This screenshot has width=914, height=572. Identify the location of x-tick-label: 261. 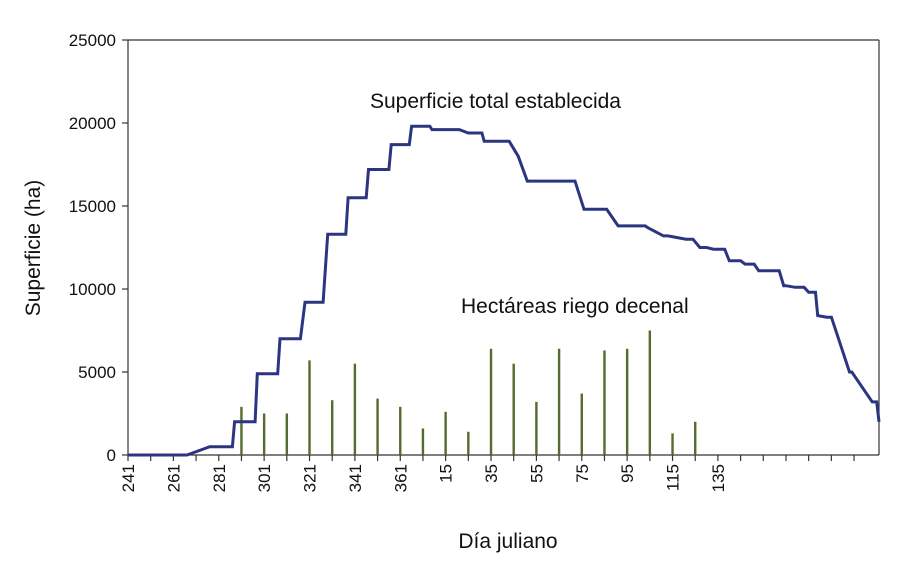
(173, 478).